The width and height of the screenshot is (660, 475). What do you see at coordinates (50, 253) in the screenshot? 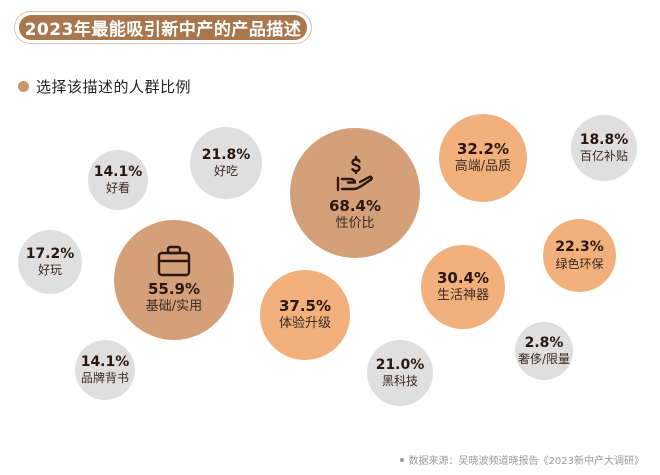
I see `bubble-value: 17.2%` at bounding box center [50, 253].